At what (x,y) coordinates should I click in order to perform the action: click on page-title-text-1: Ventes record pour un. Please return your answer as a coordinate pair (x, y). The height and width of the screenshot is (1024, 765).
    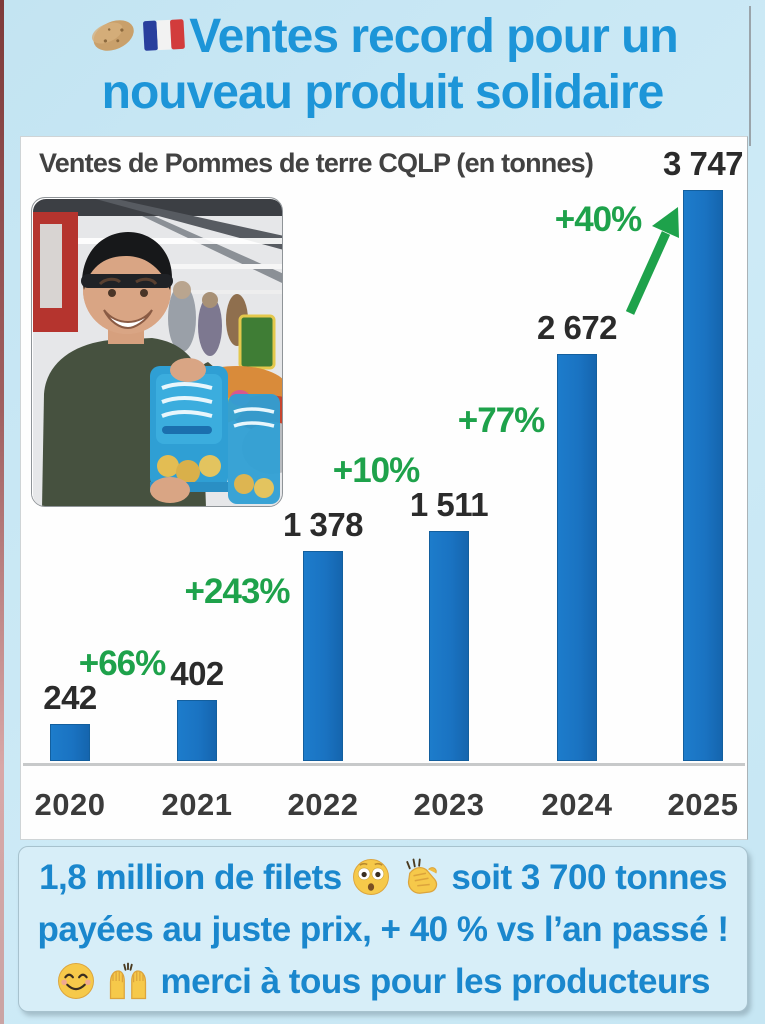
    Looking at the image, I should click on (433, 36).